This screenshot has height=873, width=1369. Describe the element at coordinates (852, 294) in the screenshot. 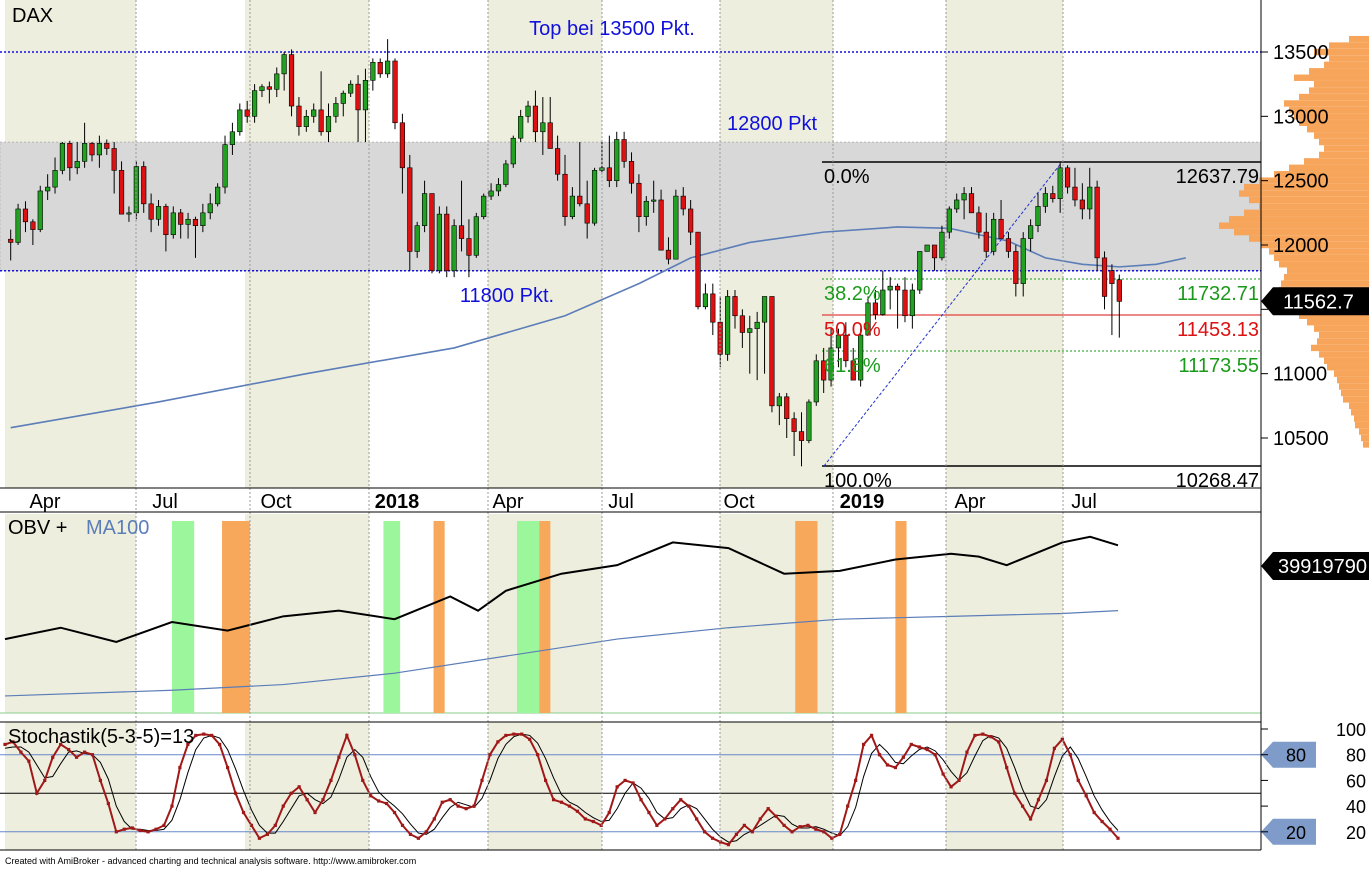

I see `fibonacci-ratio-label: 38.2%` at that location.